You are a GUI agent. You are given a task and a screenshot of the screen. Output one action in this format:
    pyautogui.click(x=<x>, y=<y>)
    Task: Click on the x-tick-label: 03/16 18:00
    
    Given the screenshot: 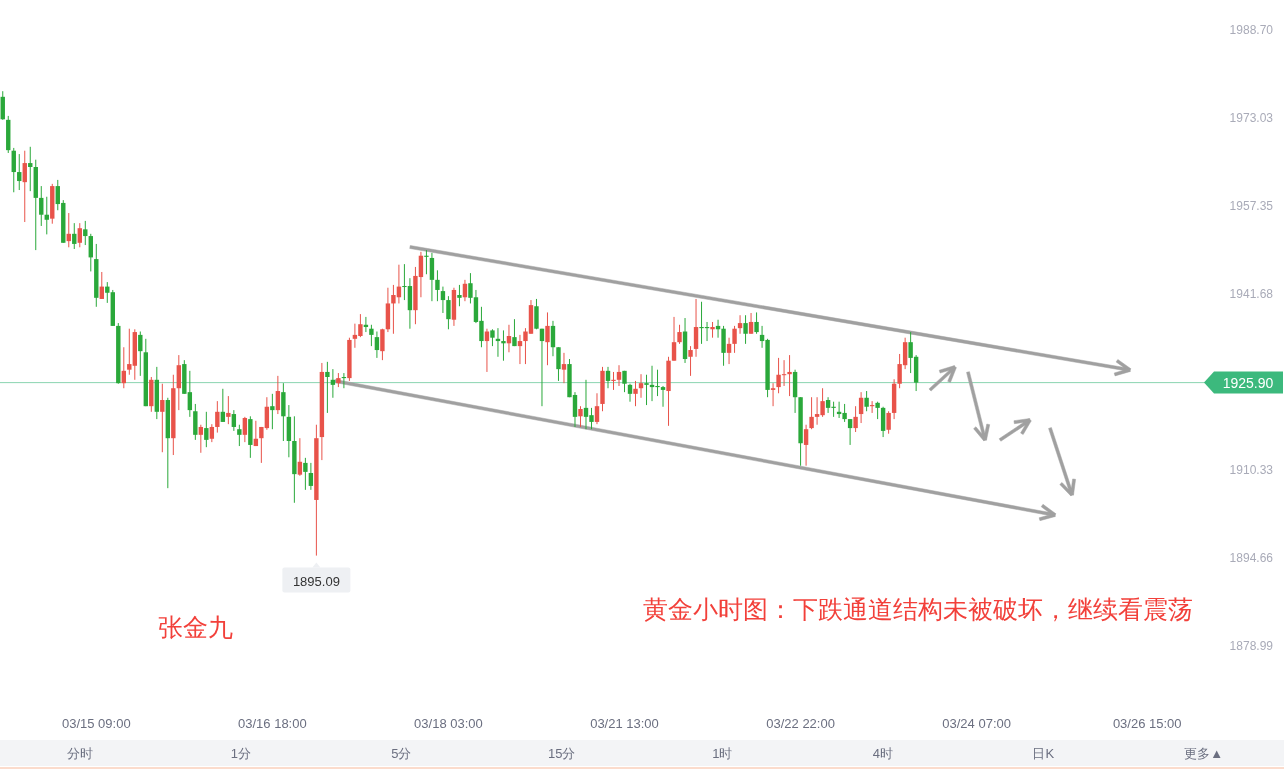 What is the action you would take?
    pyautogui.click(x=272, y=723)
    